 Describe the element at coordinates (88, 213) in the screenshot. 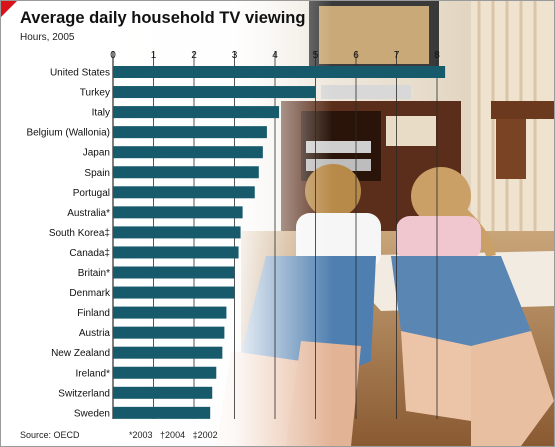

I see `category-label-7: Australia*` at that location.